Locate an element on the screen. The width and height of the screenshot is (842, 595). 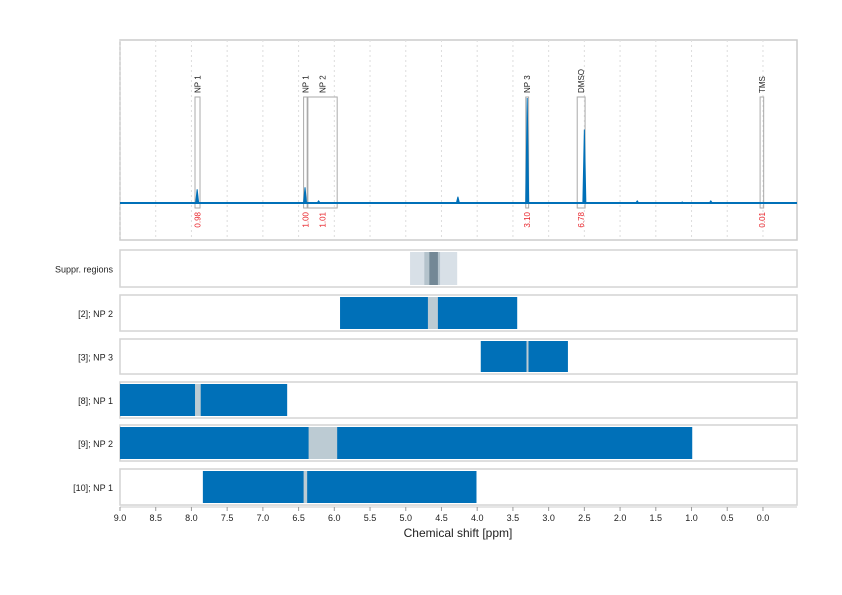
region-row: Suppr. regions is located at coordinates (426, 268).